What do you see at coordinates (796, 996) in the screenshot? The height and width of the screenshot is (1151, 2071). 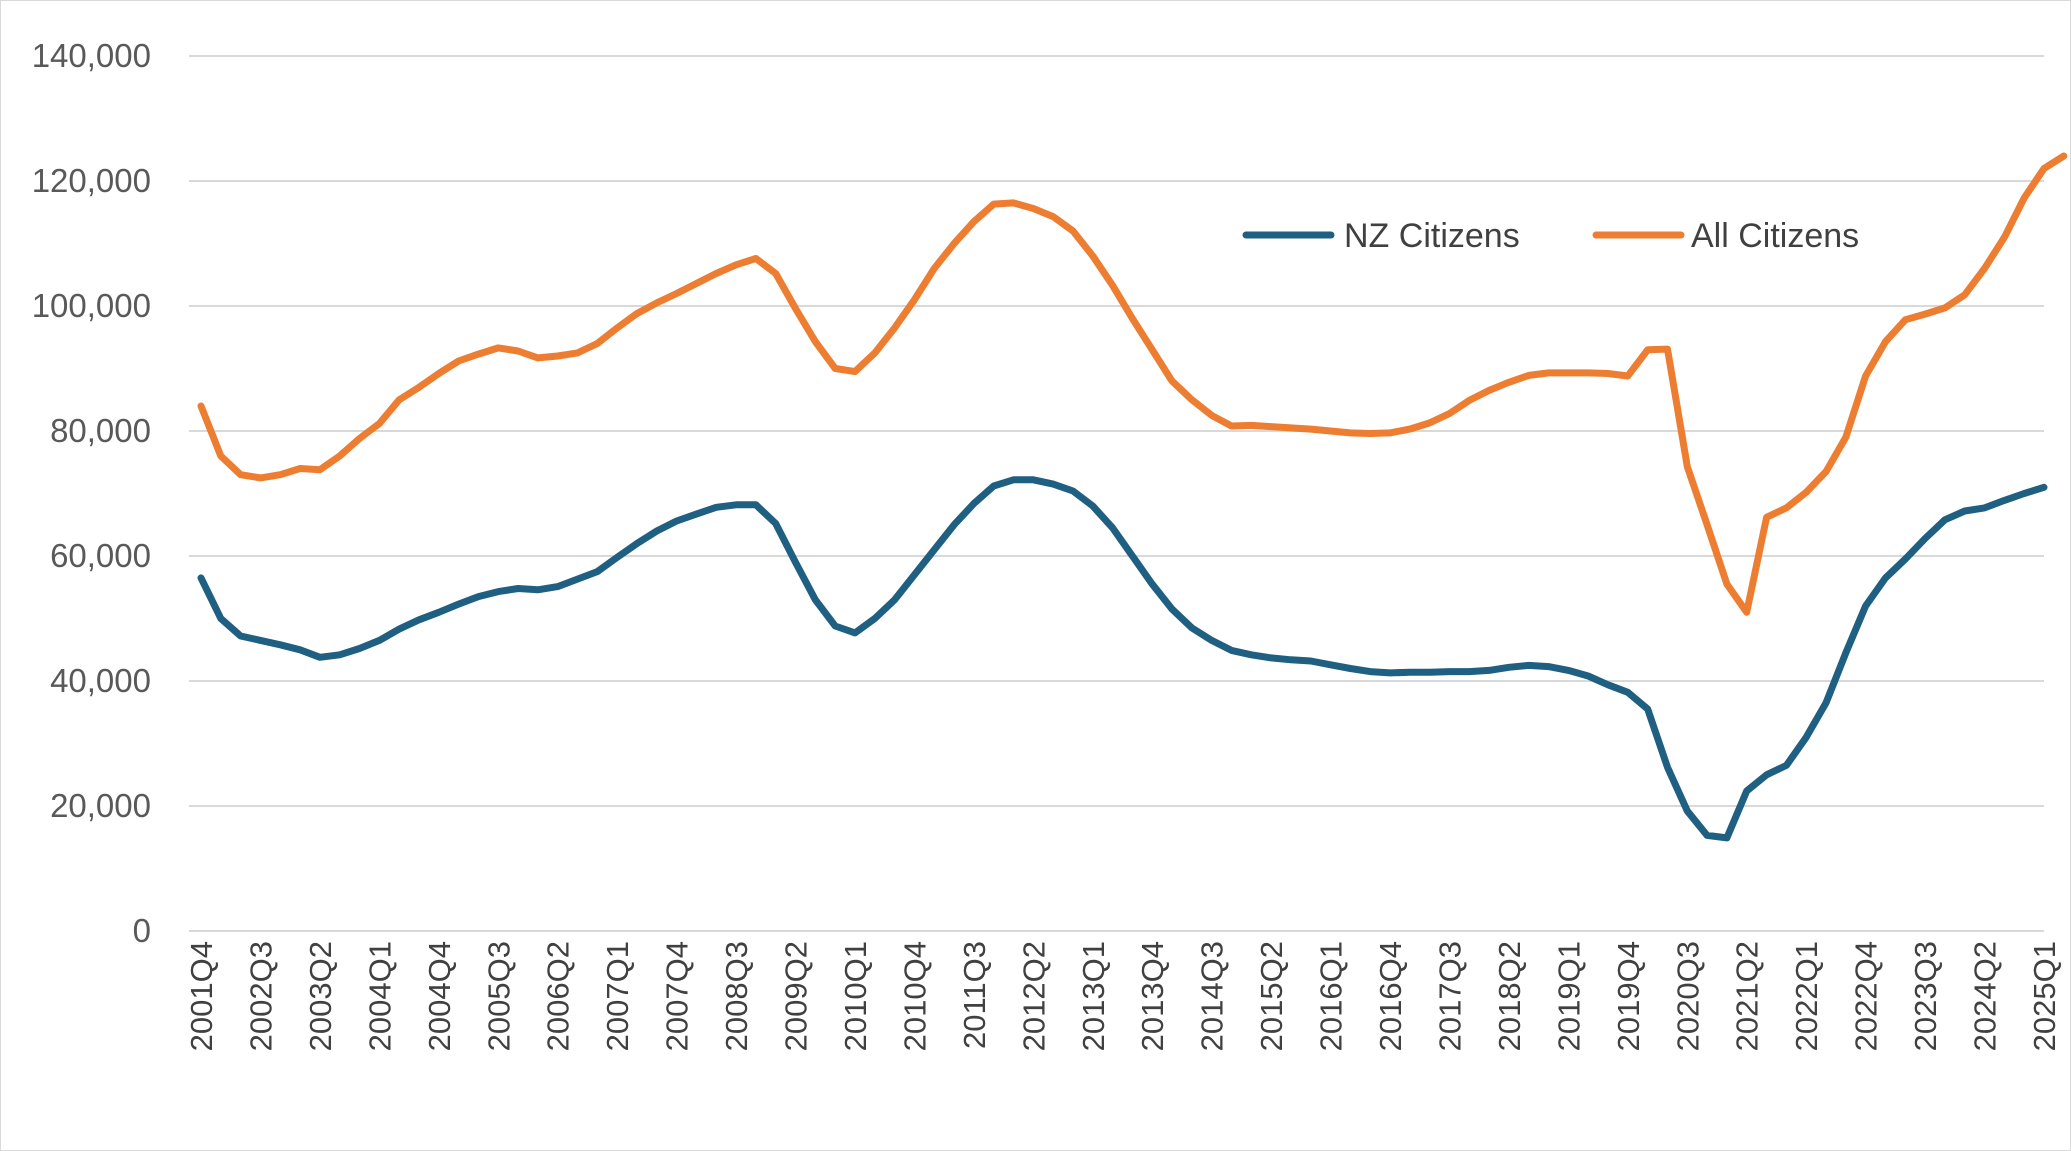 I see `x-tick-label: 2009Q2` at bounding box center [796, 996].